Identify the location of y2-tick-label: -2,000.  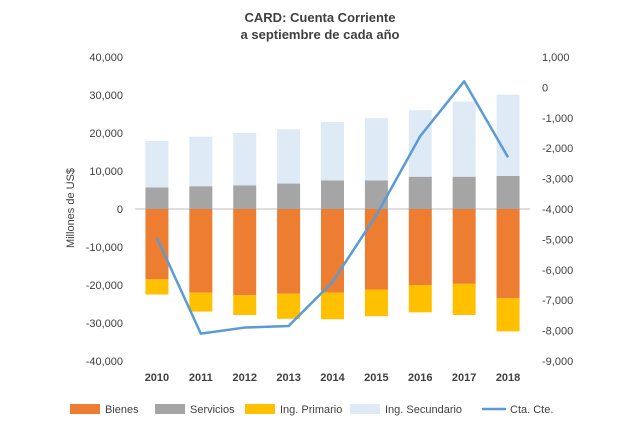
(557, 149).